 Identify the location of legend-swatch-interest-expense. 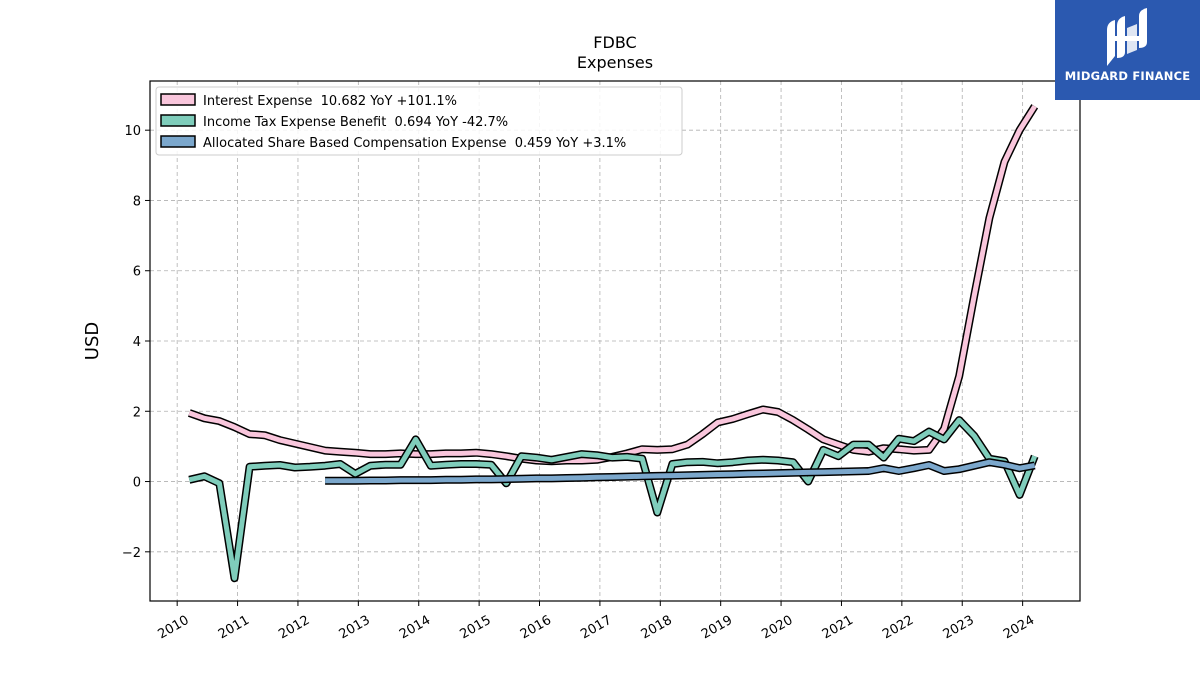
(178, 99).